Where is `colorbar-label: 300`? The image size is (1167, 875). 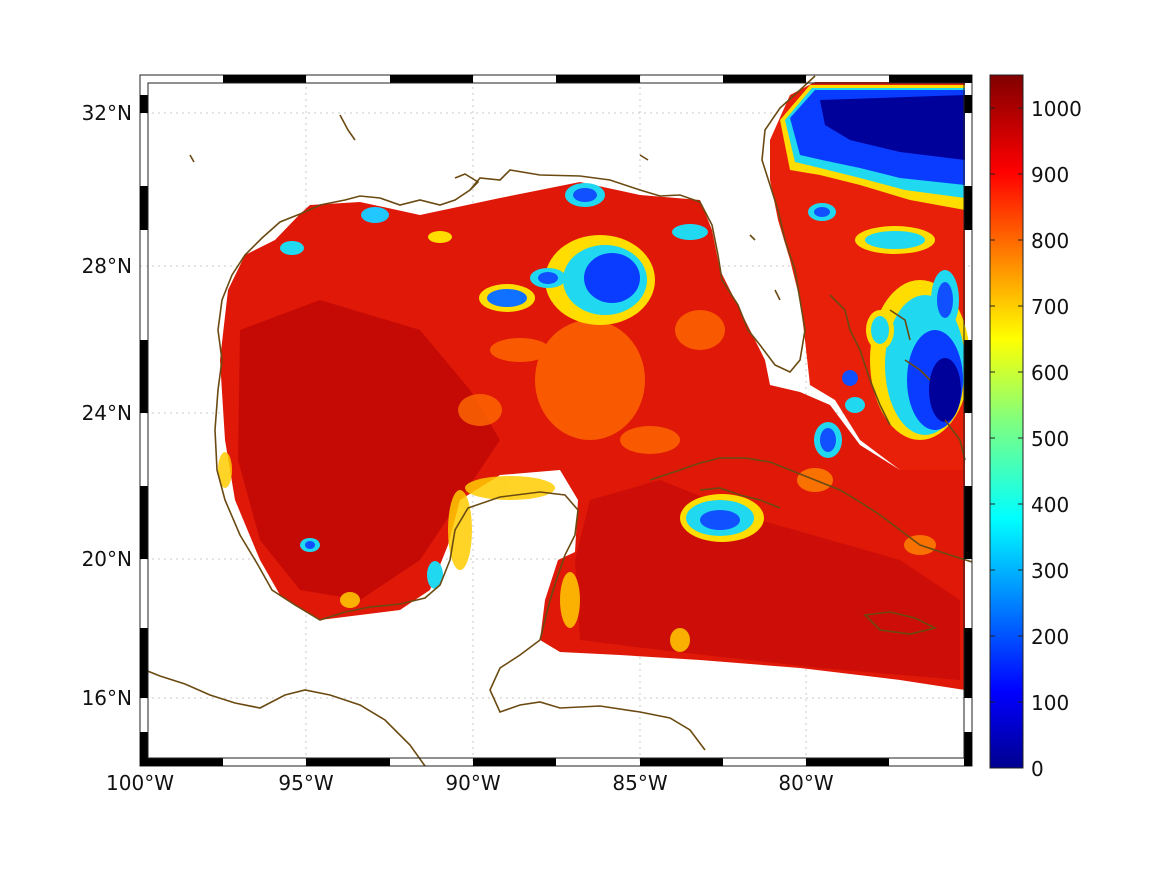 colorbar-label: 300 is located at coordinates (1050, 571).